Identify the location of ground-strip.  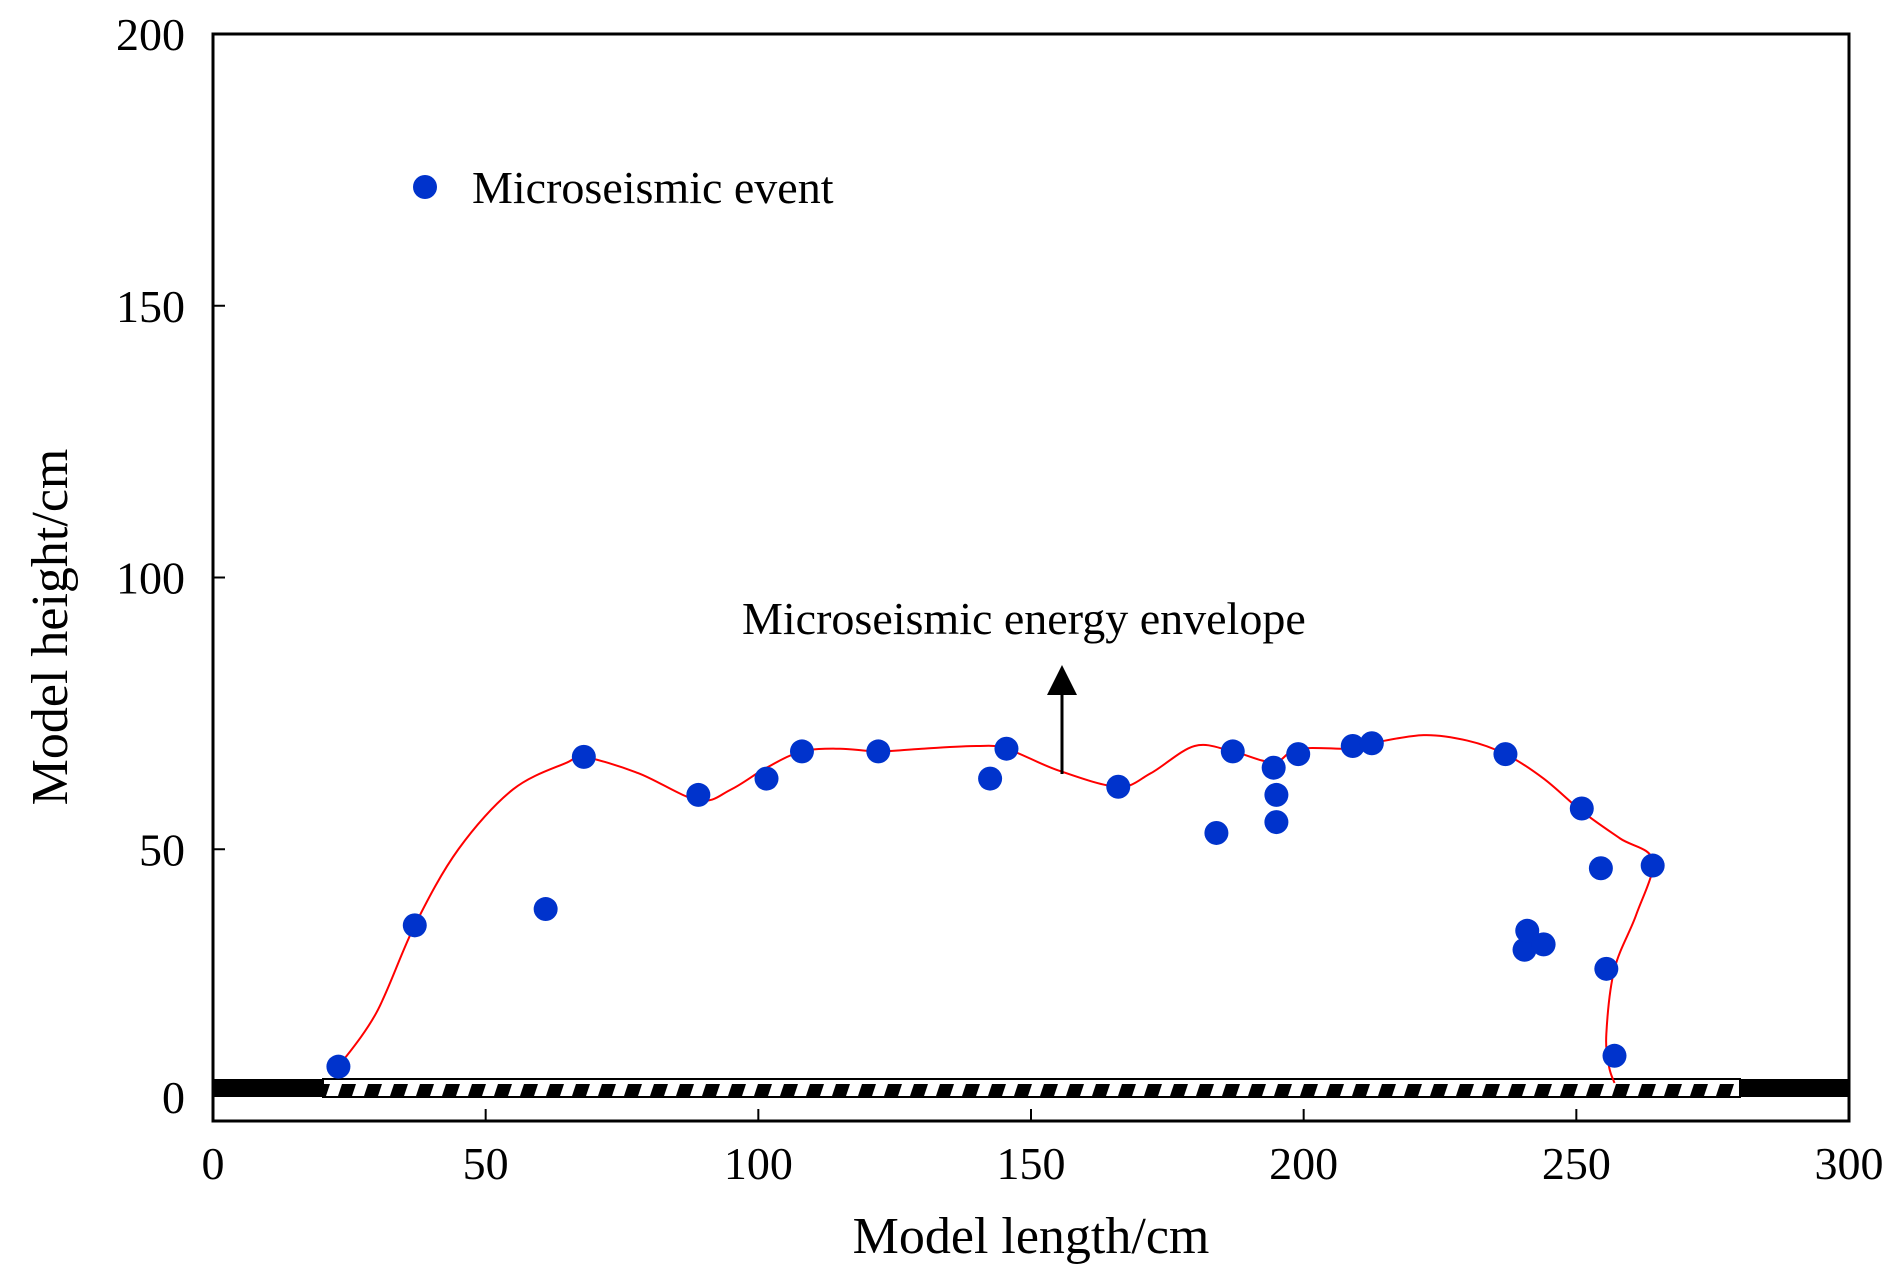
(1031, 1088).